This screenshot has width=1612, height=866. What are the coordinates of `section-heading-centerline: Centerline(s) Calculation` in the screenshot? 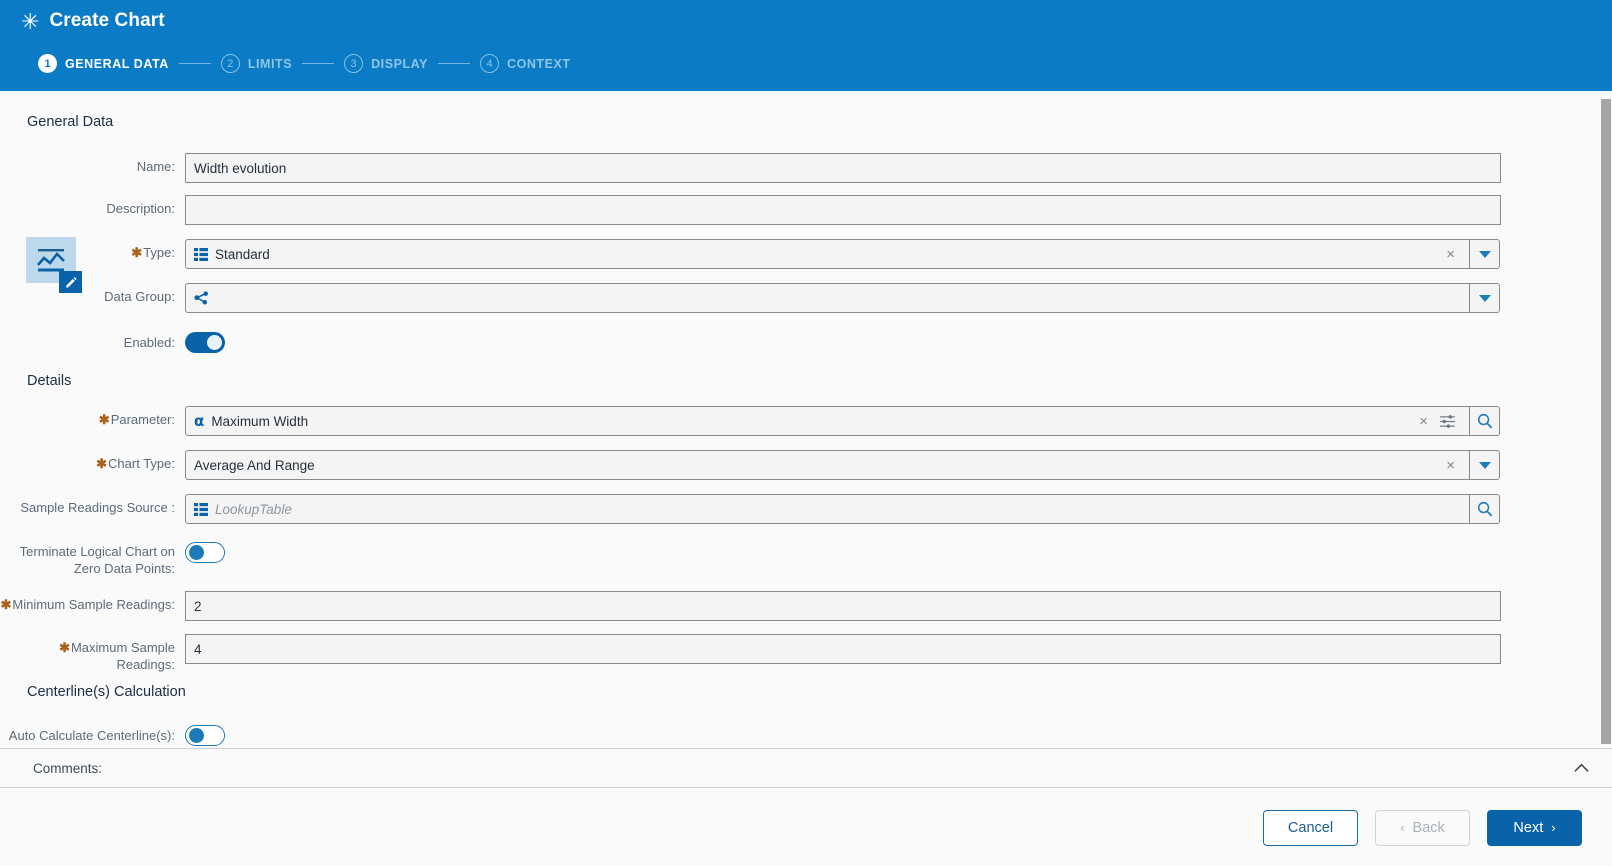 It's located at (106, 692).